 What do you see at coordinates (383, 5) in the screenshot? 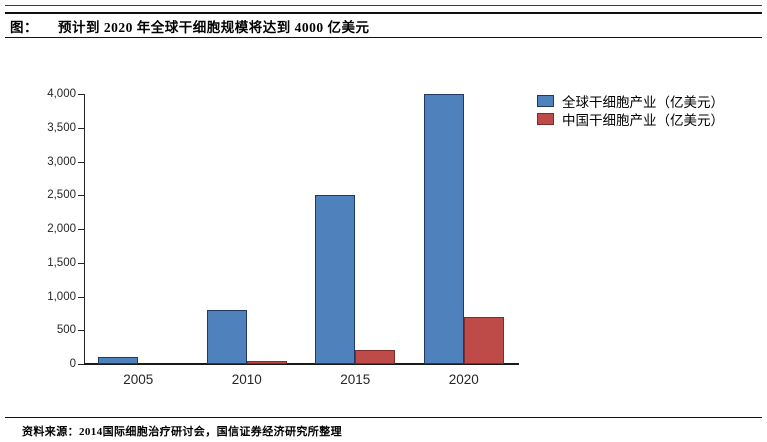
I see `top-divider-line` at bounding box center [383, 5].